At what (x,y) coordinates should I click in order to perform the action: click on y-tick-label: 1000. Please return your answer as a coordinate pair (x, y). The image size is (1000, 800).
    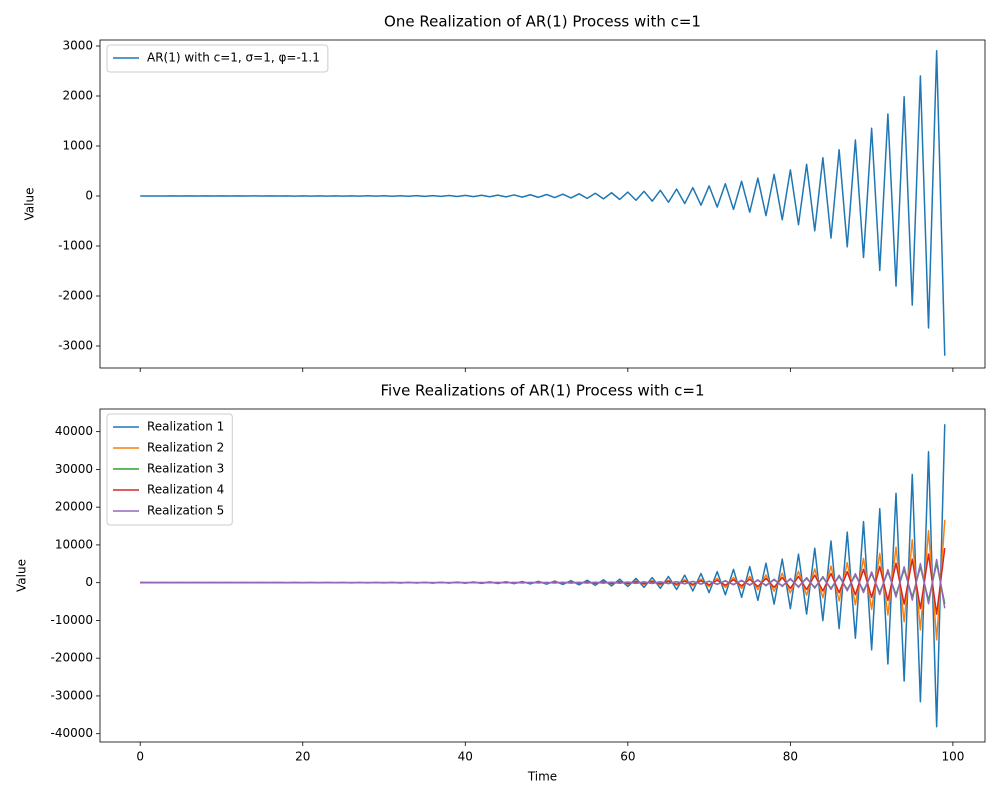
    Looking at the image, I should click on (77, 146).